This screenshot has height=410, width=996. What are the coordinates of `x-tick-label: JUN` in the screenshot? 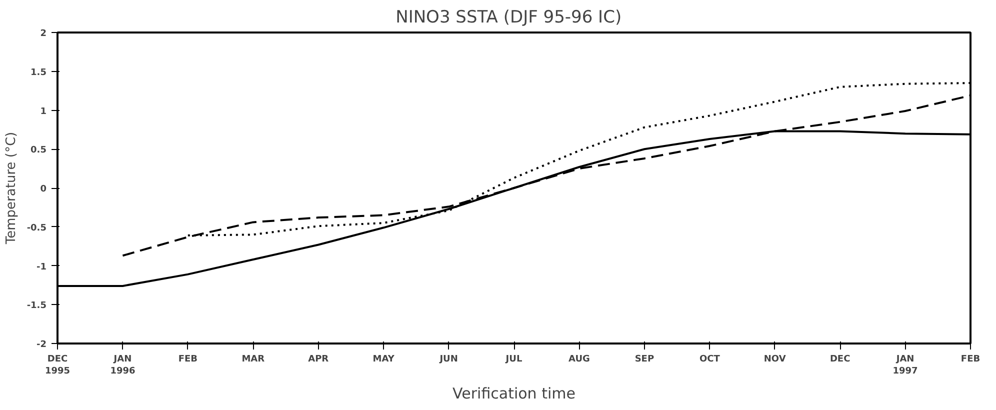 It's located at (448, 359).